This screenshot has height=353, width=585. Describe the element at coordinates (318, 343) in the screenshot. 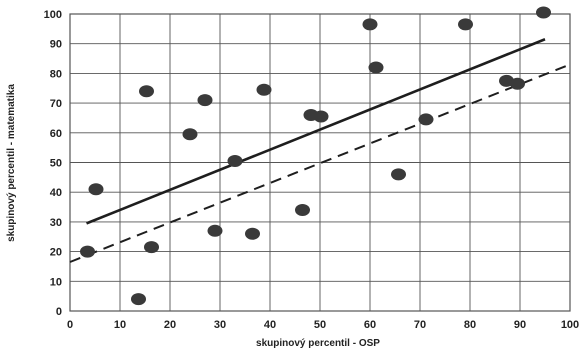

I see `x-axis-label: skupinový percentil - OSP` at that location.